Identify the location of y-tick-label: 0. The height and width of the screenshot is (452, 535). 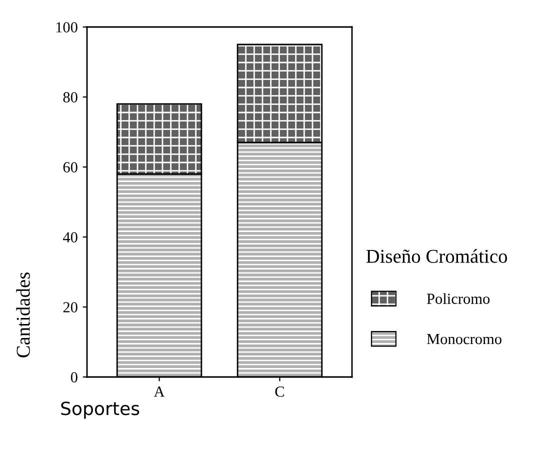
(74, 377).